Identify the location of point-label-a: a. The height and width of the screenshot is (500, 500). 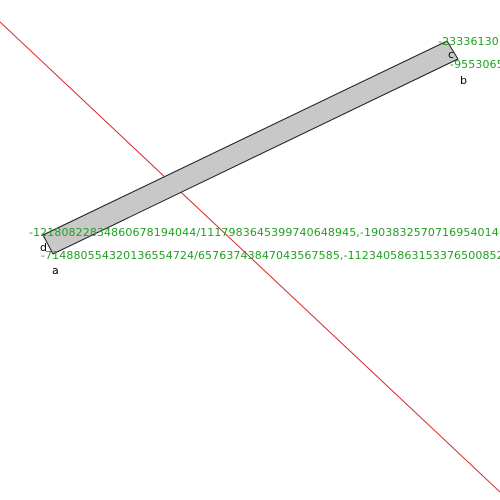
(55, 270).